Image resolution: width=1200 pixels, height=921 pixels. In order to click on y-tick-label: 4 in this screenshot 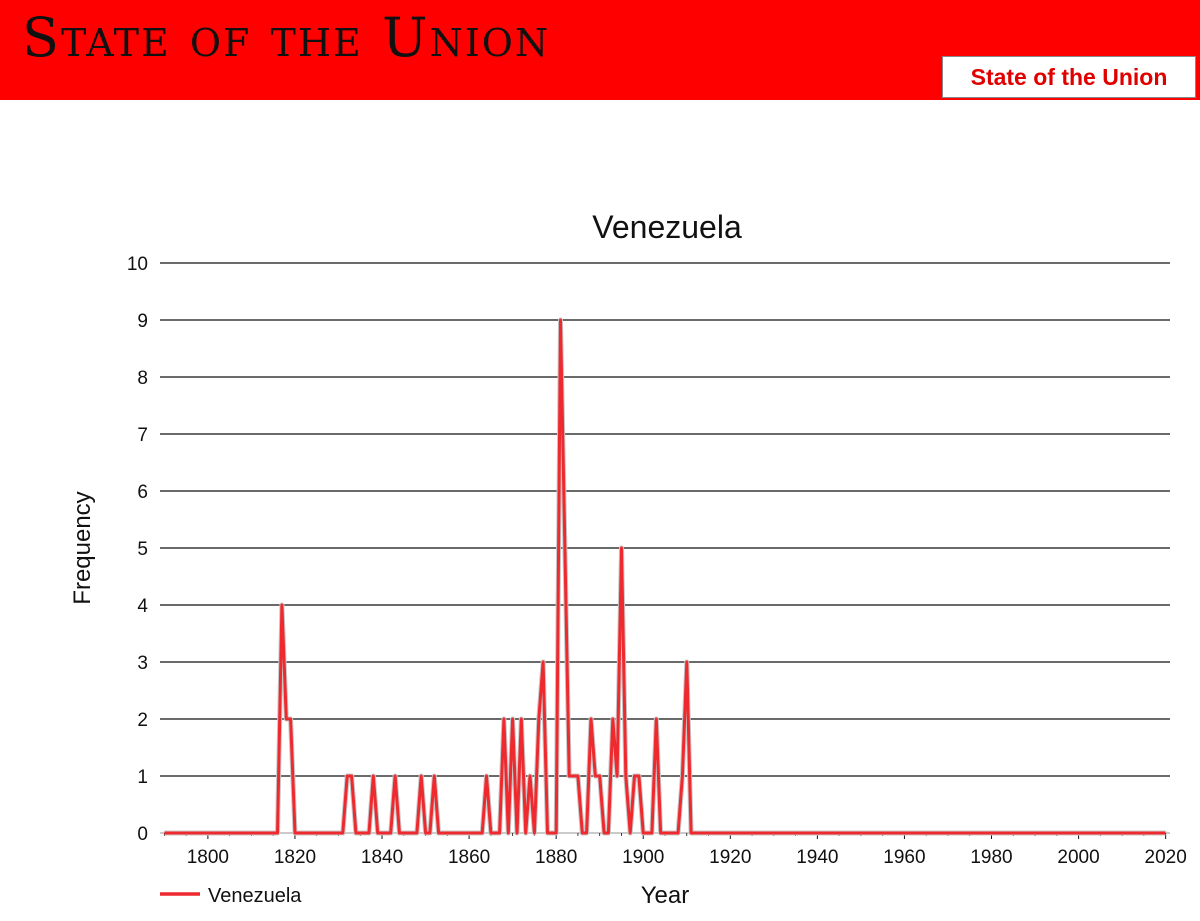, I will do `click(142, 606)`.